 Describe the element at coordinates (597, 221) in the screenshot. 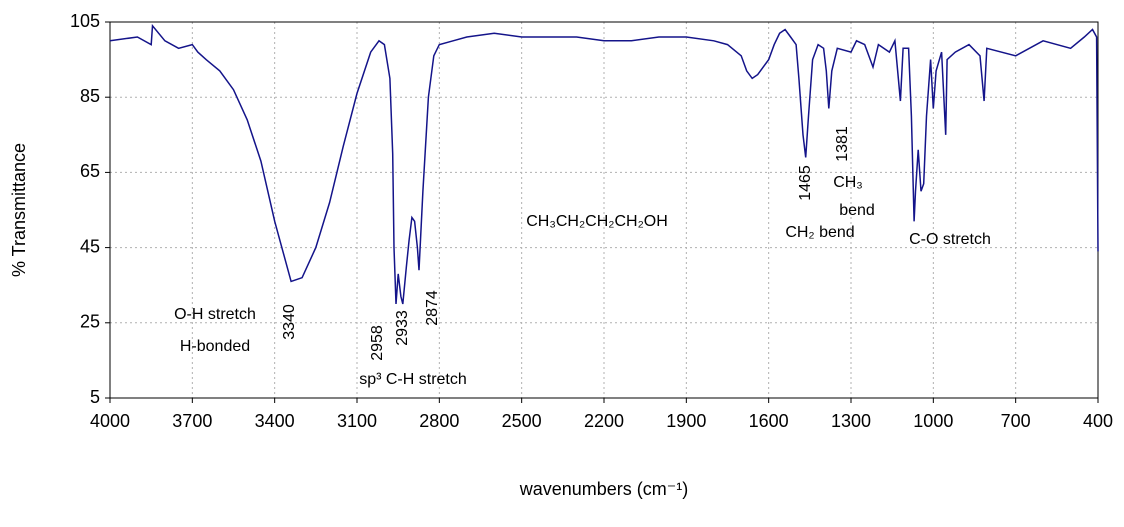

I see `annotation: CH₃CH₂CH₂CH₂OH` at that location.